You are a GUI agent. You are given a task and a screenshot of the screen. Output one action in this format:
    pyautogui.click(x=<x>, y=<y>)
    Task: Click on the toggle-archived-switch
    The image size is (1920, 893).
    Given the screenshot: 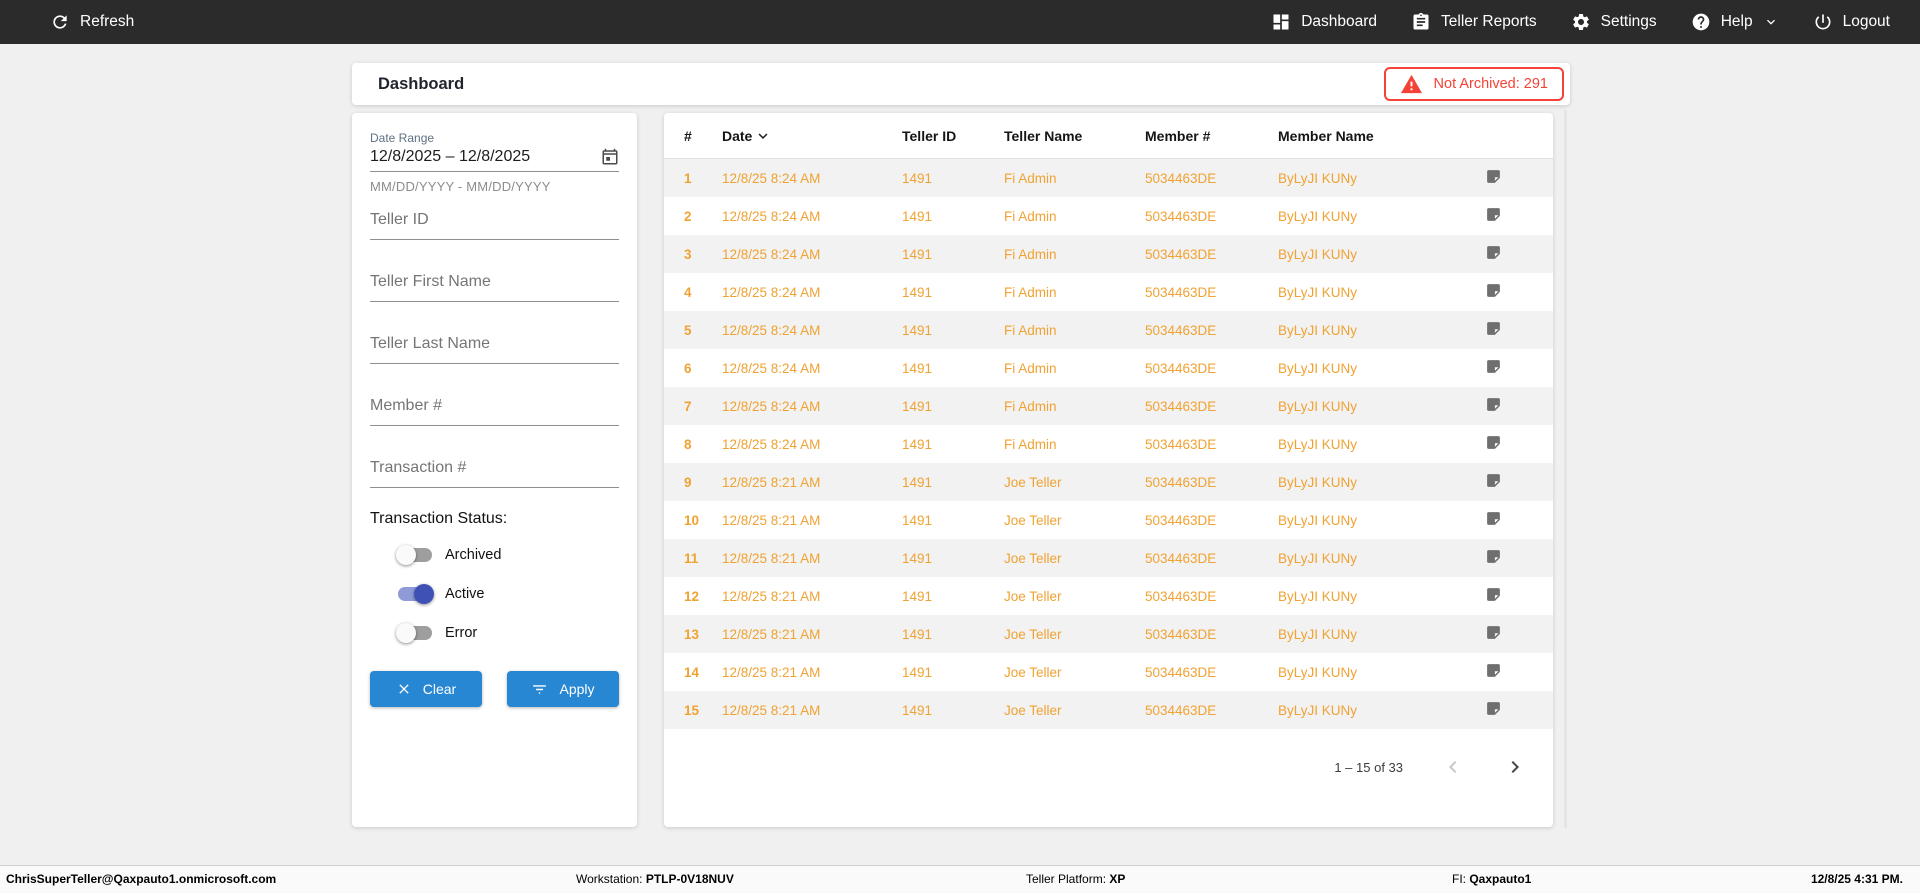 What is the action you would take?
    pyautogui.click(x=414, y=555)
    